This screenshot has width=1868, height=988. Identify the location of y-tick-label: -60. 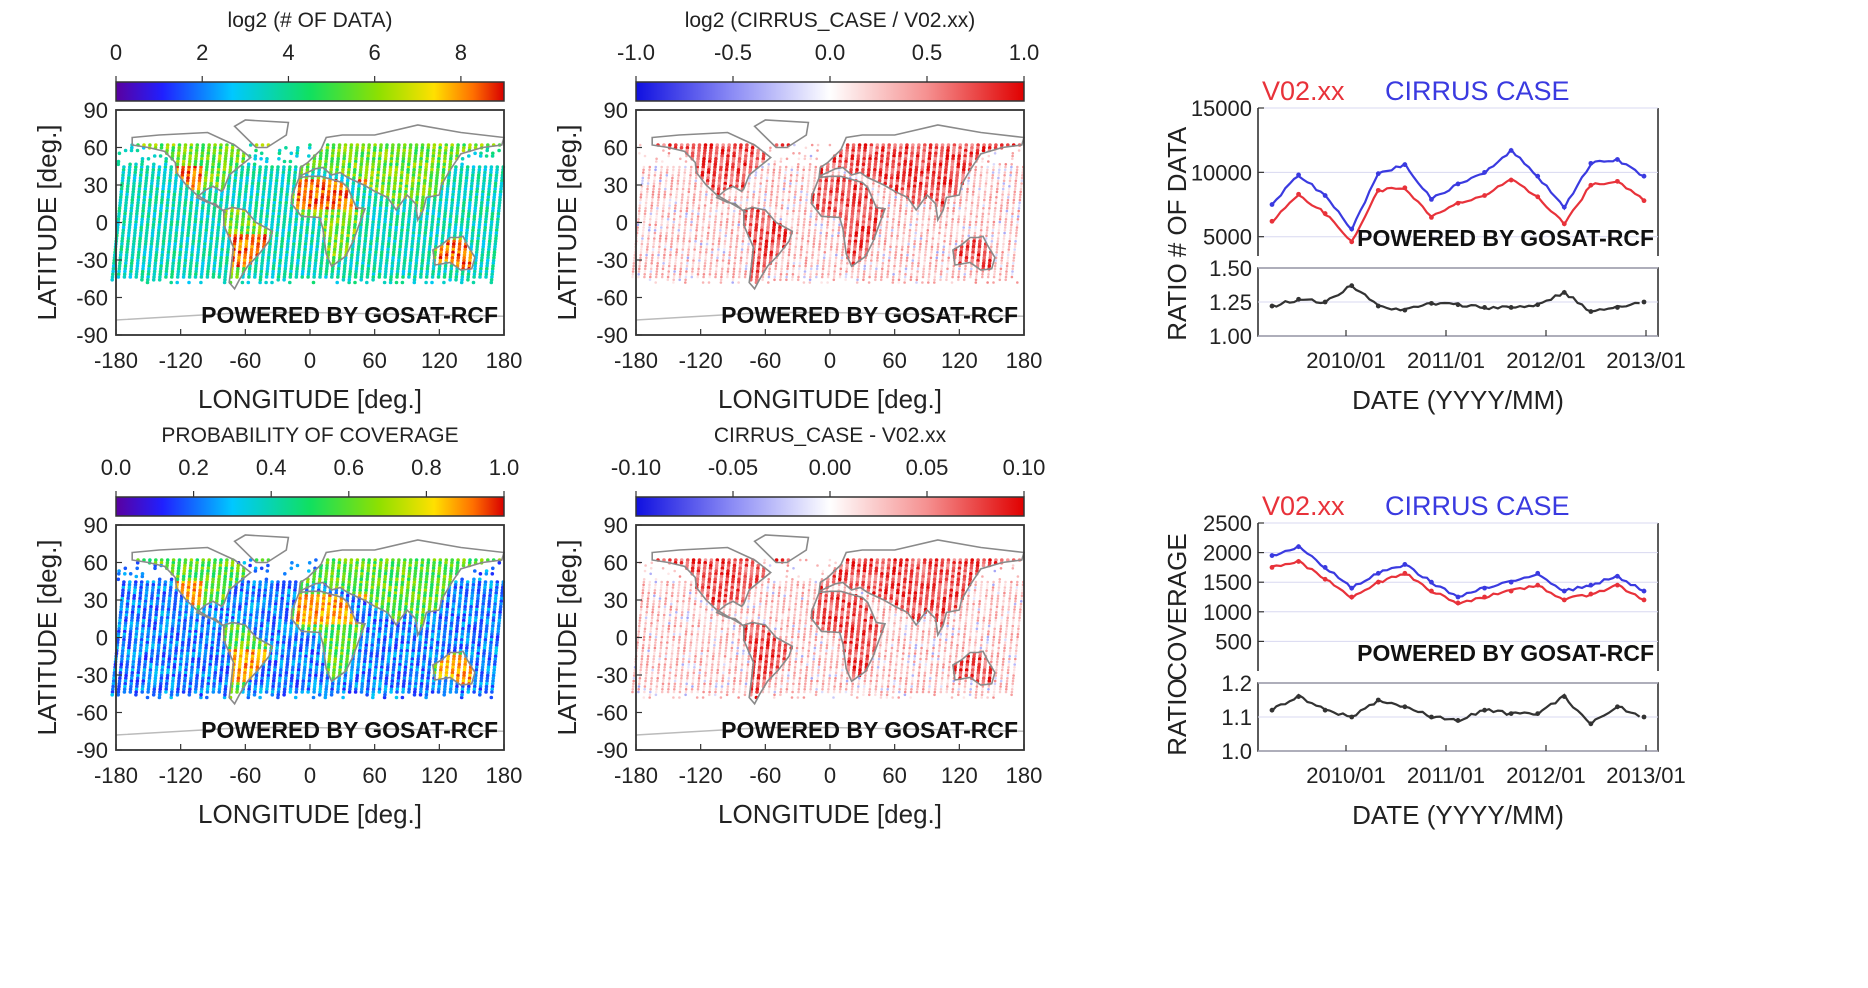
(92, 298).